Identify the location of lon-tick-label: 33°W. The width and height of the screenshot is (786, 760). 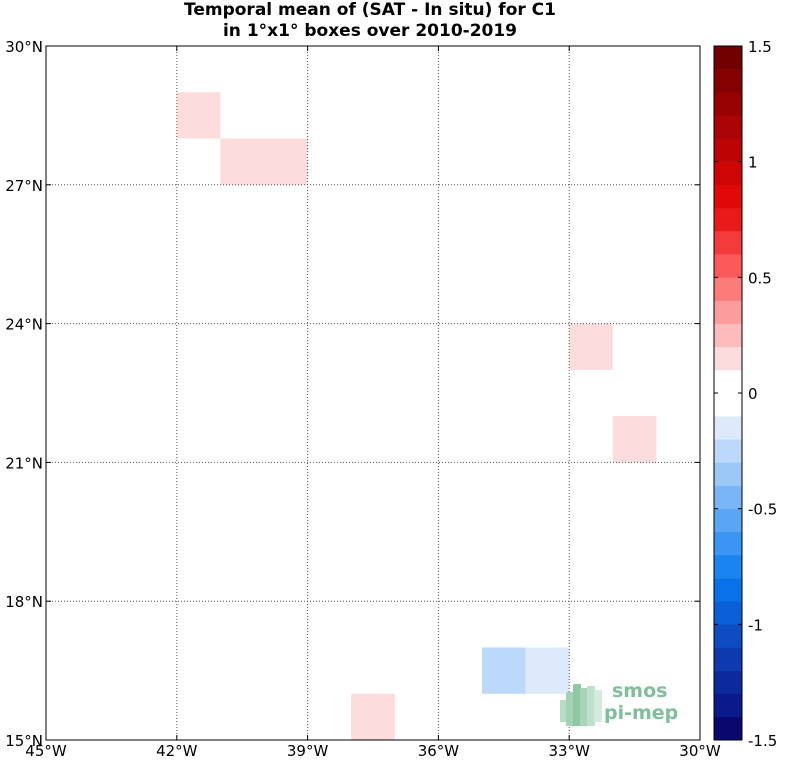
(569, 751).